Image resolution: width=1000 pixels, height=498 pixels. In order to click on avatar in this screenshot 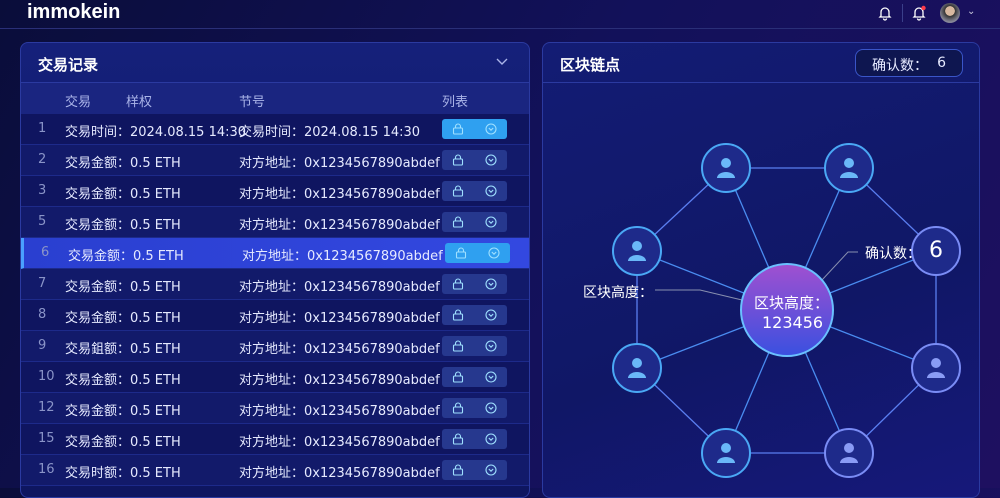, I will do `click(950, 13)`.